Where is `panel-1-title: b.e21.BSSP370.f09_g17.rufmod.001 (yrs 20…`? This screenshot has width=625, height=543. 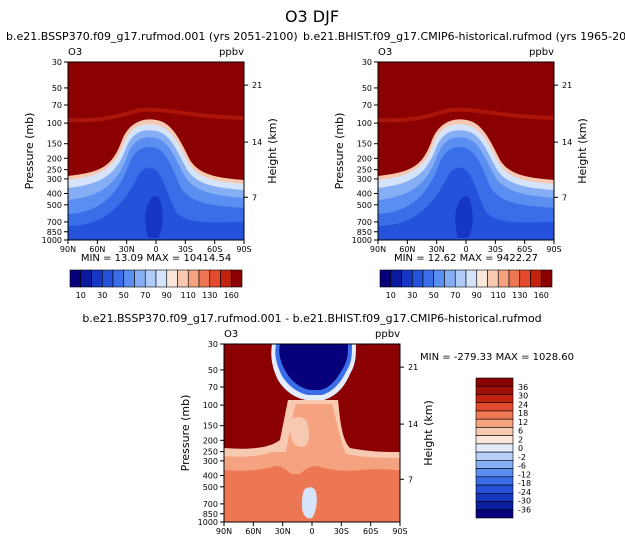
panel-1-title: b.e21.BSSP370.f09_g17.rufmod.001 (yrs 20… is located at coordinates (152, 36).